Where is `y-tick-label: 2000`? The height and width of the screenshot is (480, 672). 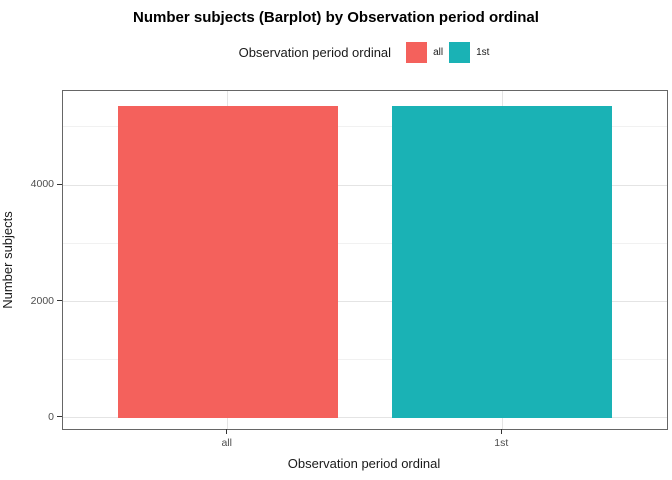
y-tick-label: 2000 is located at coordinates (42, 300).